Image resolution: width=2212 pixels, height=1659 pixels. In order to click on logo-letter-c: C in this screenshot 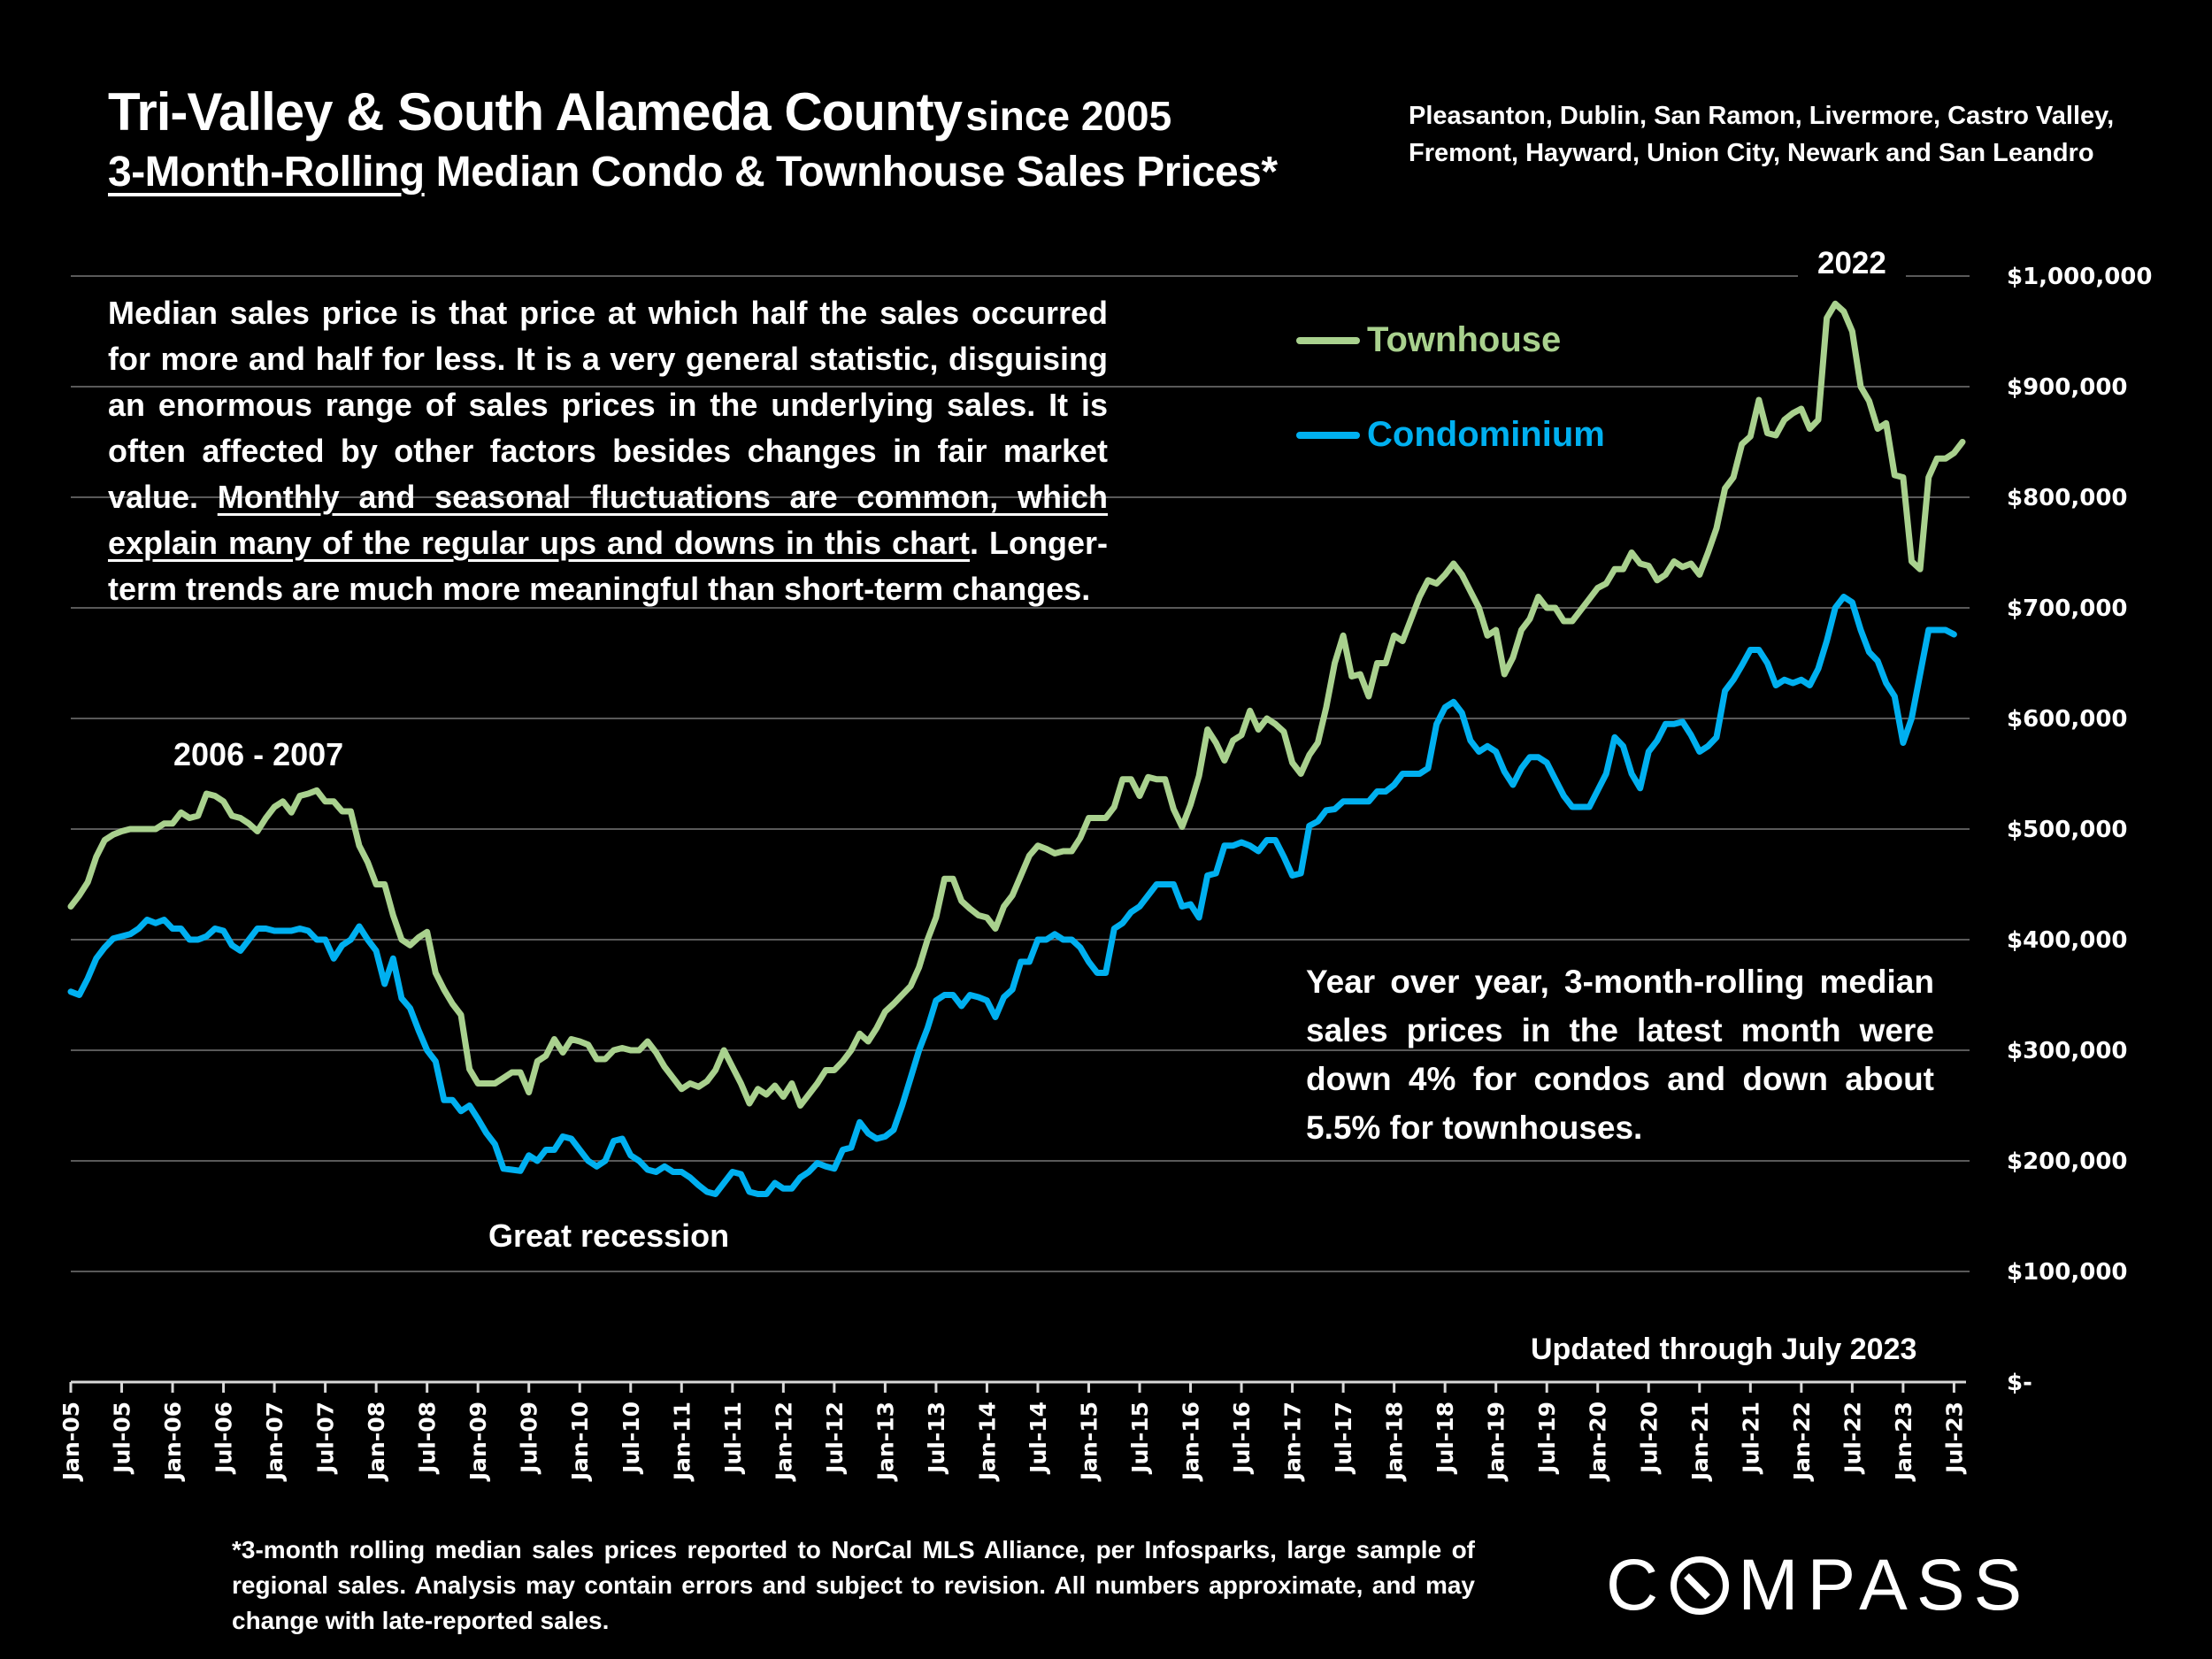, I will do `click(1637, 1585)`.